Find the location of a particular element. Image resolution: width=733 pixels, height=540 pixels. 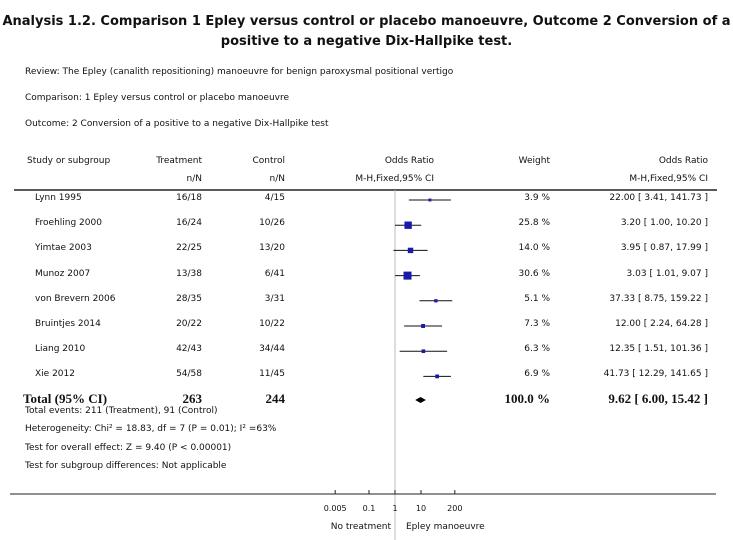

treatment-count: 28/35 is located at coordinates (189, 298).